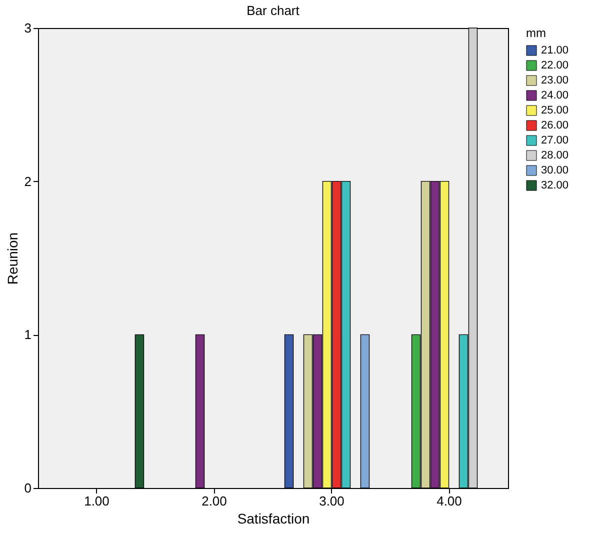  What do you see at coordinates (555, 50) in the screenshot?
I see `legend-label: 21.00` at bounding box center [555, 50].